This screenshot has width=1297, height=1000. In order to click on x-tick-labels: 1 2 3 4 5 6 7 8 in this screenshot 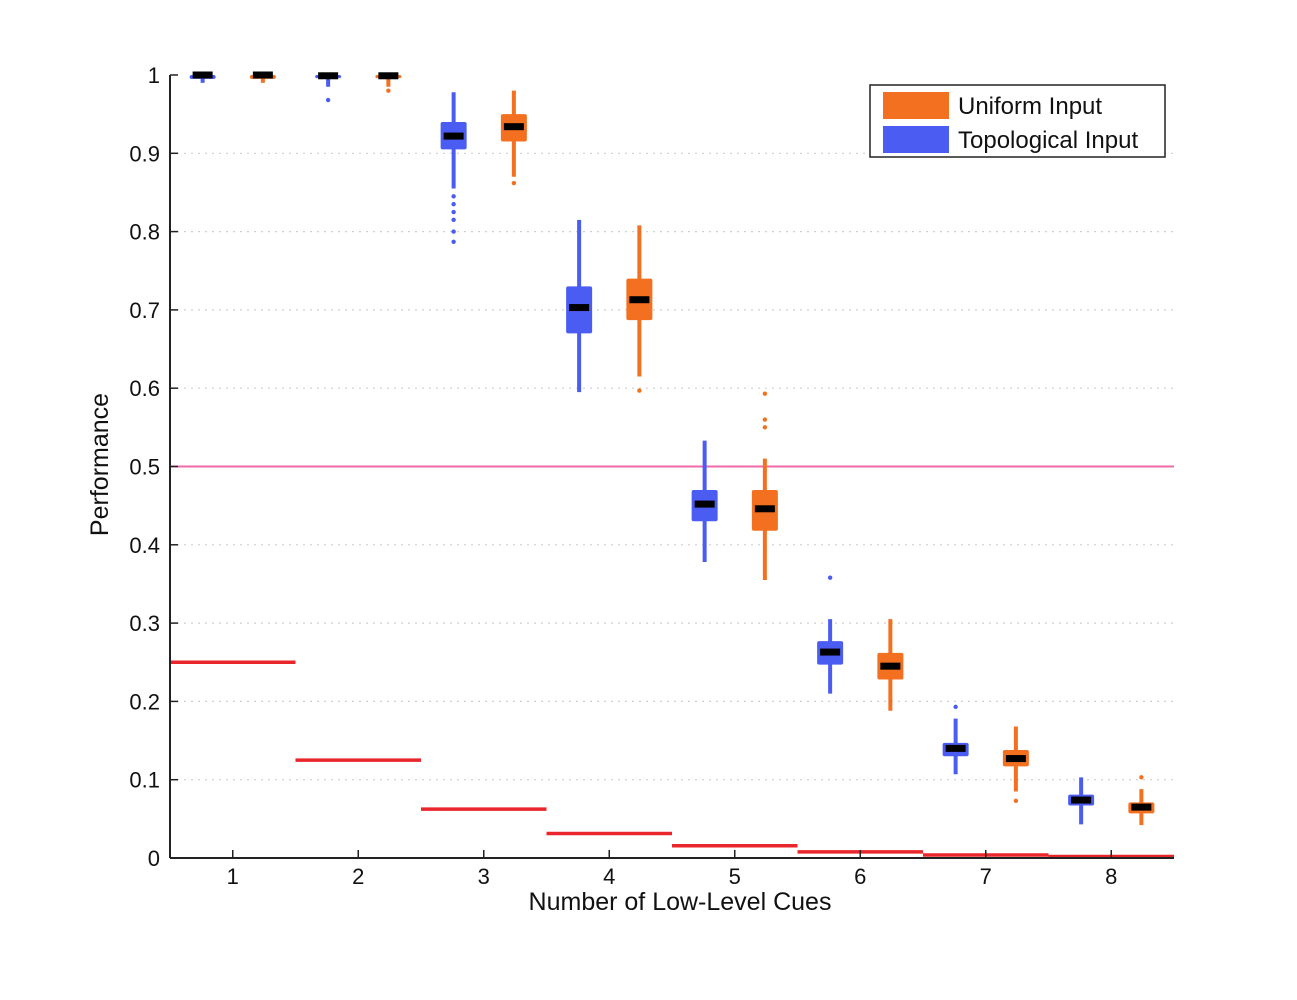, I will do `click(672, 876)`.